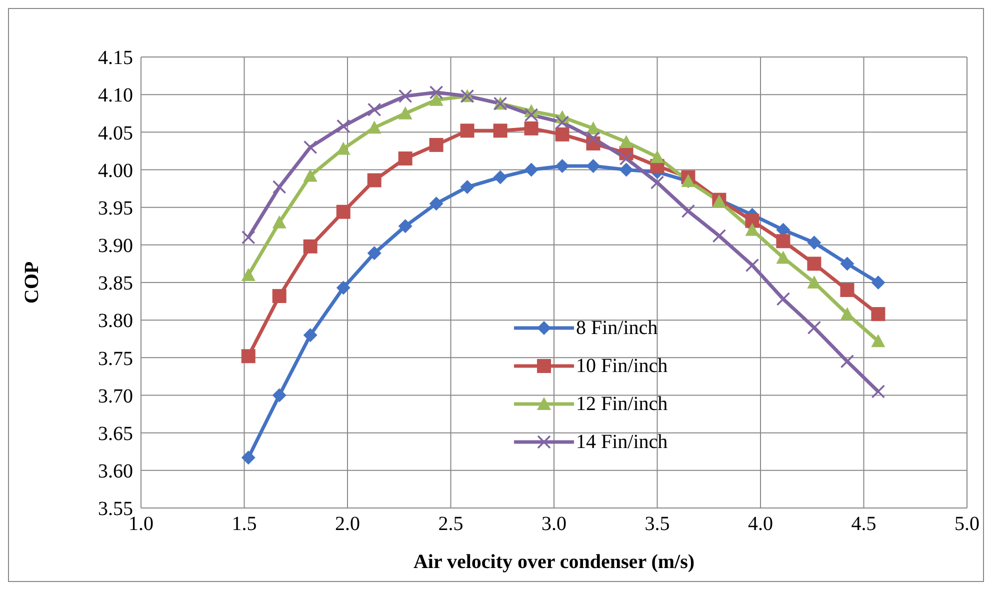 The height and width of the screenshot is (590, 992). I want to click on x-tick-label: 2.5, so click(451, 524).